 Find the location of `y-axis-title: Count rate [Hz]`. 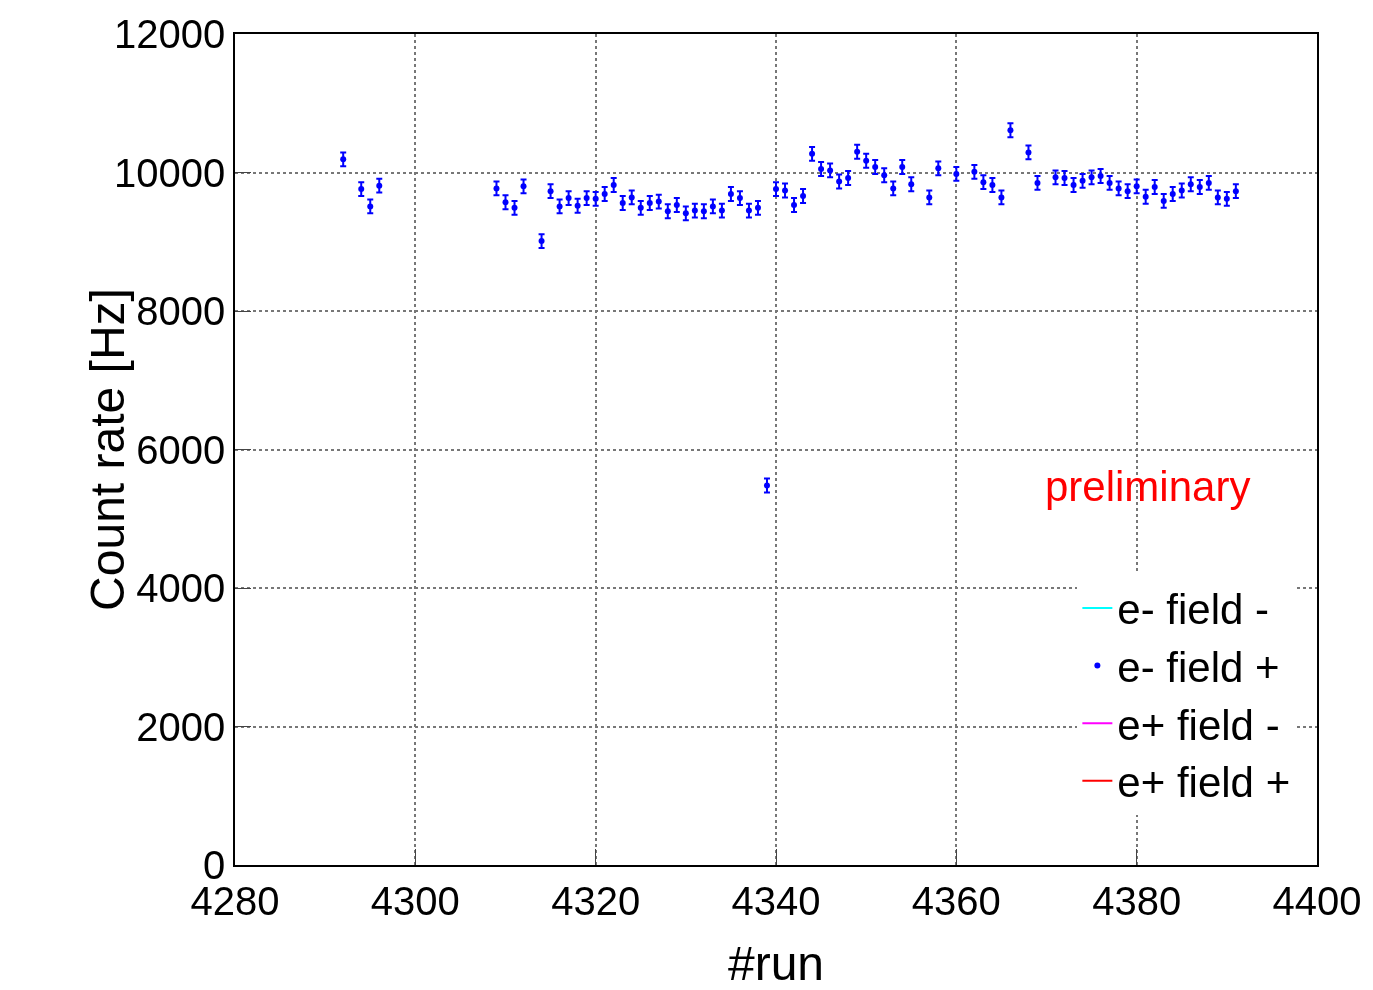

y-axis-title: Count rate [Hz] is located at coordinates (108, 449).